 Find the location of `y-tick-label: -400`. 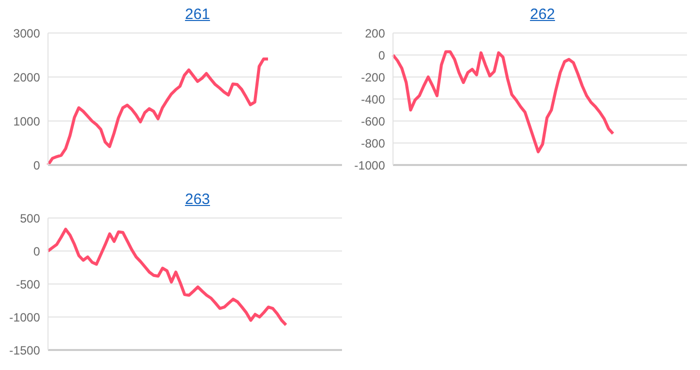

y-tick-label: -400 is located at coordinates (373, 99).